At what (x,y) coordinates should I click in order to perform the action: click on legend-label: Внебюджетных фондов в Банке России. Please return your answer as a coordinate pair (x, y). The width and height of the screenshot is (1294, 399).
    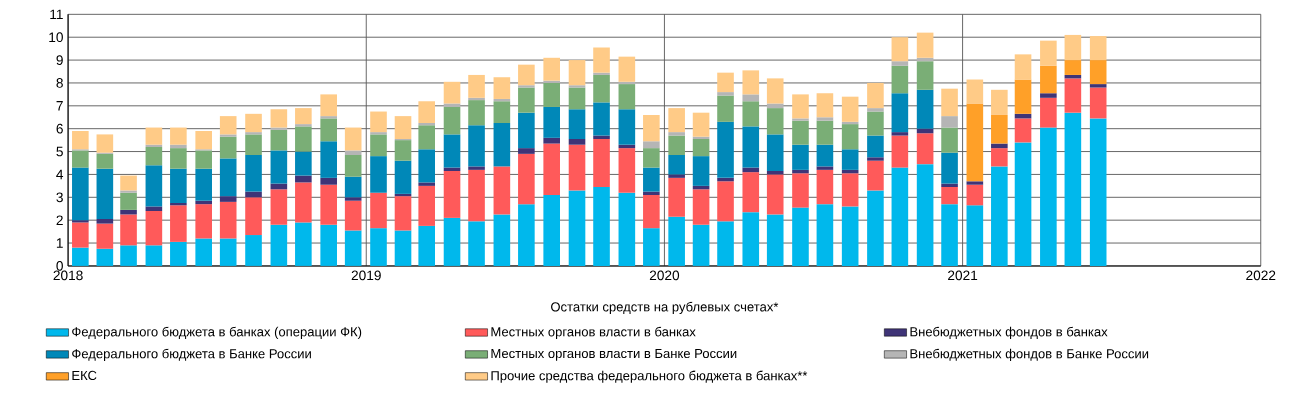
    Looking at the image, I should click on (1029, 354).